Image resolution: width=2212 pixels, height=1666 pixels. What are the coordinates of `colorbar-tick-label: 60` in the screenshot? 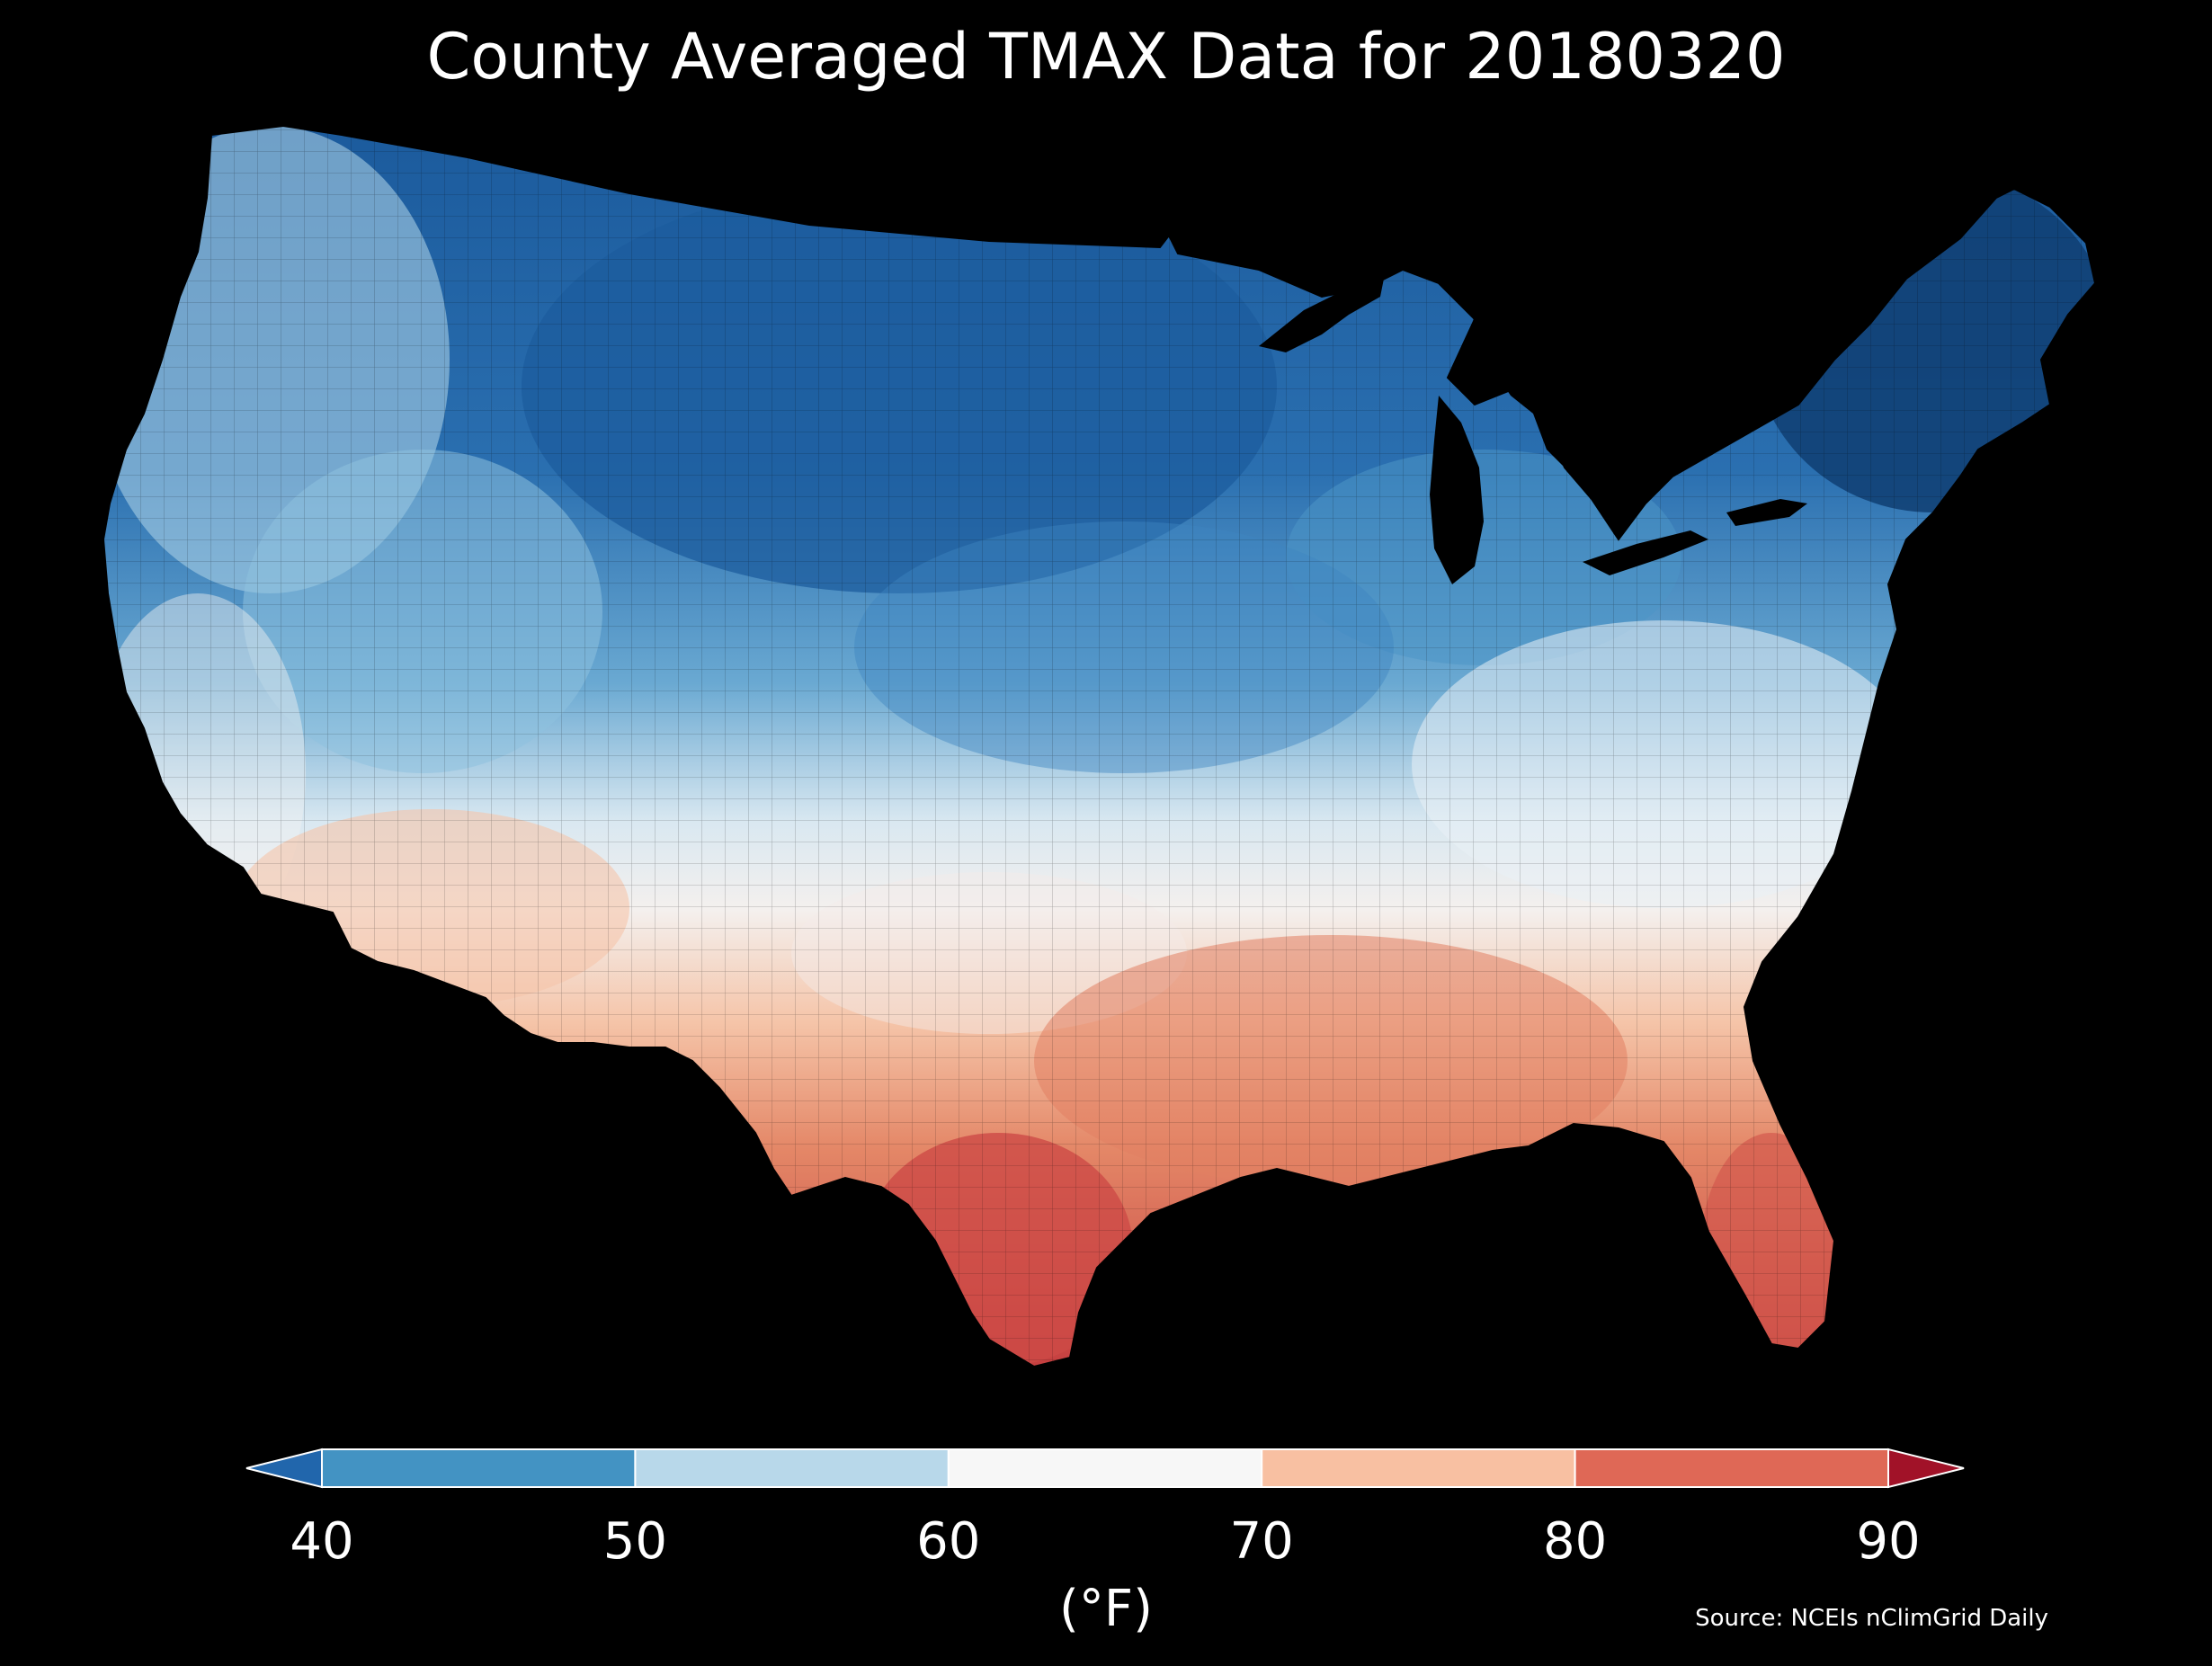 It's located at (948, 1542).